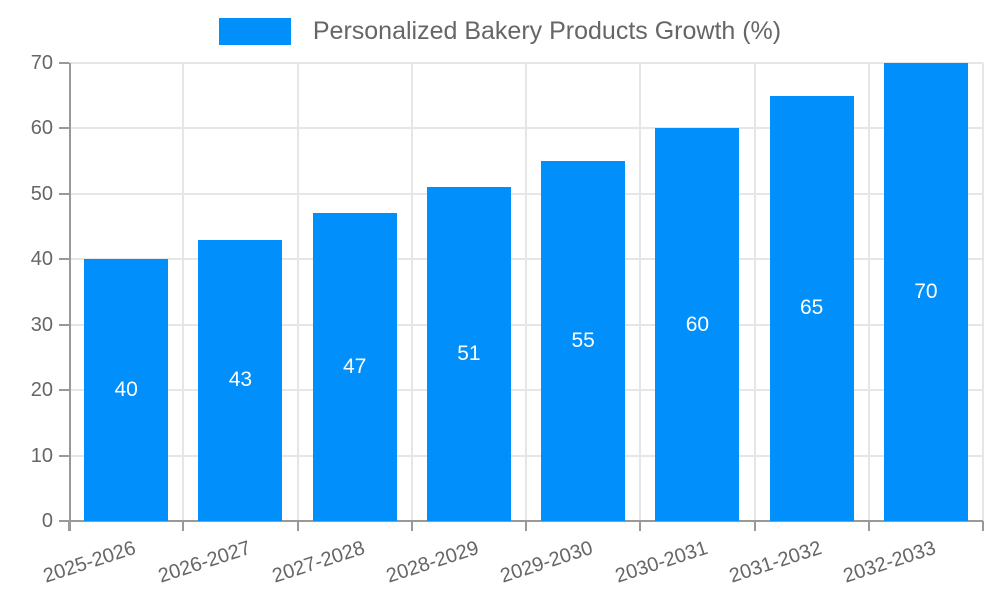 This screenshot has width=1000, height=600. I want to click on y-tick-label: 10, so click(41, 455).